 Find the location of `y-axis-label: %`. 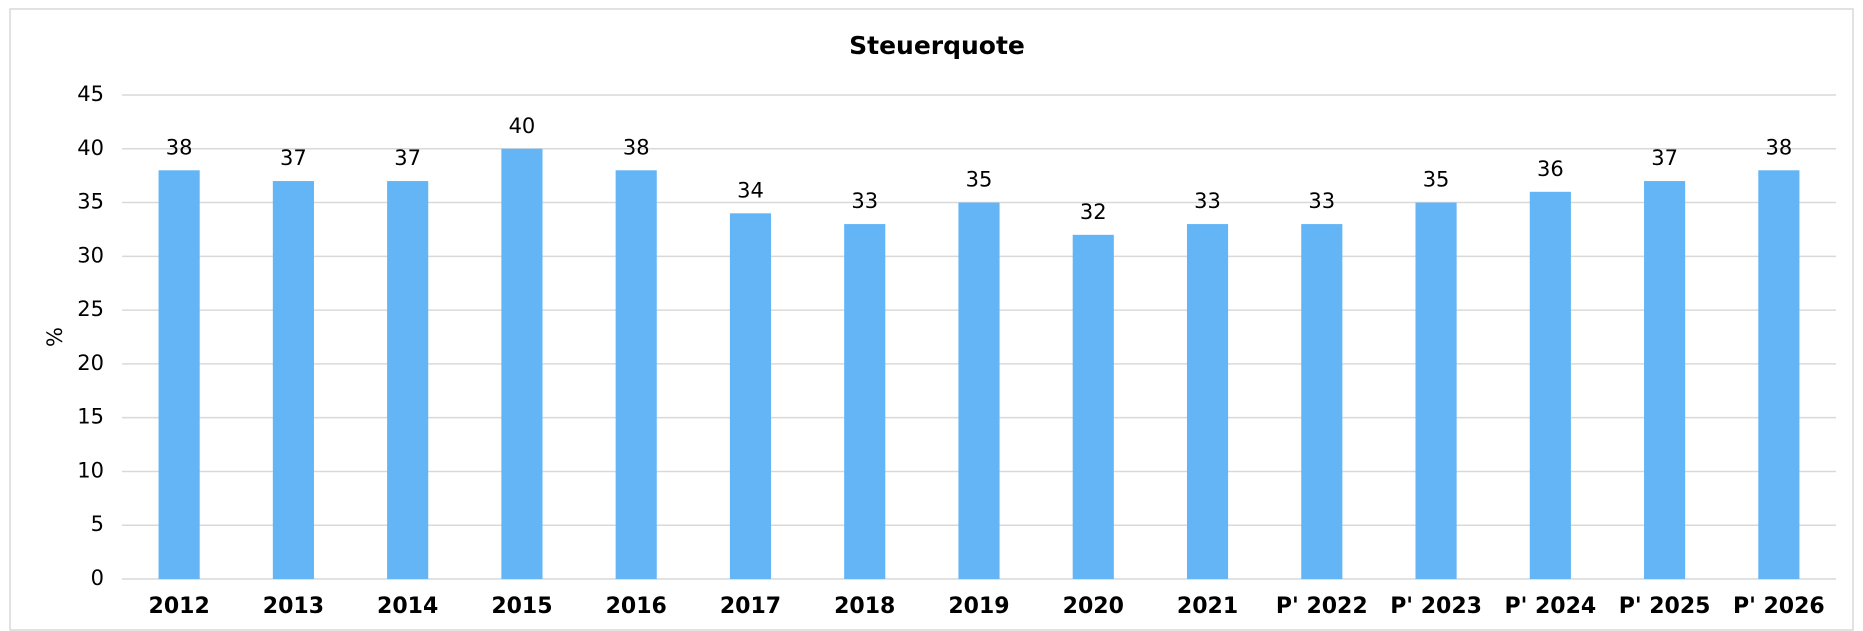

y-axis-label: % is located at coordinates (55, 337).